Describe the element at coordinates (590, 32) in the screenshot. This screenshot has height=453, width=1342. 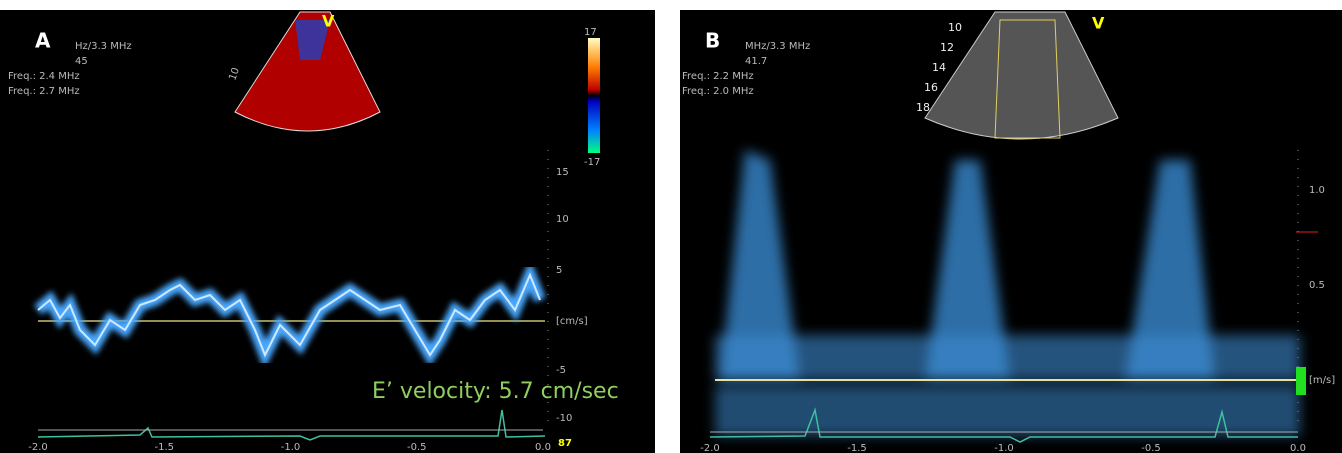
I see `color-bar-top: 17` at that location.